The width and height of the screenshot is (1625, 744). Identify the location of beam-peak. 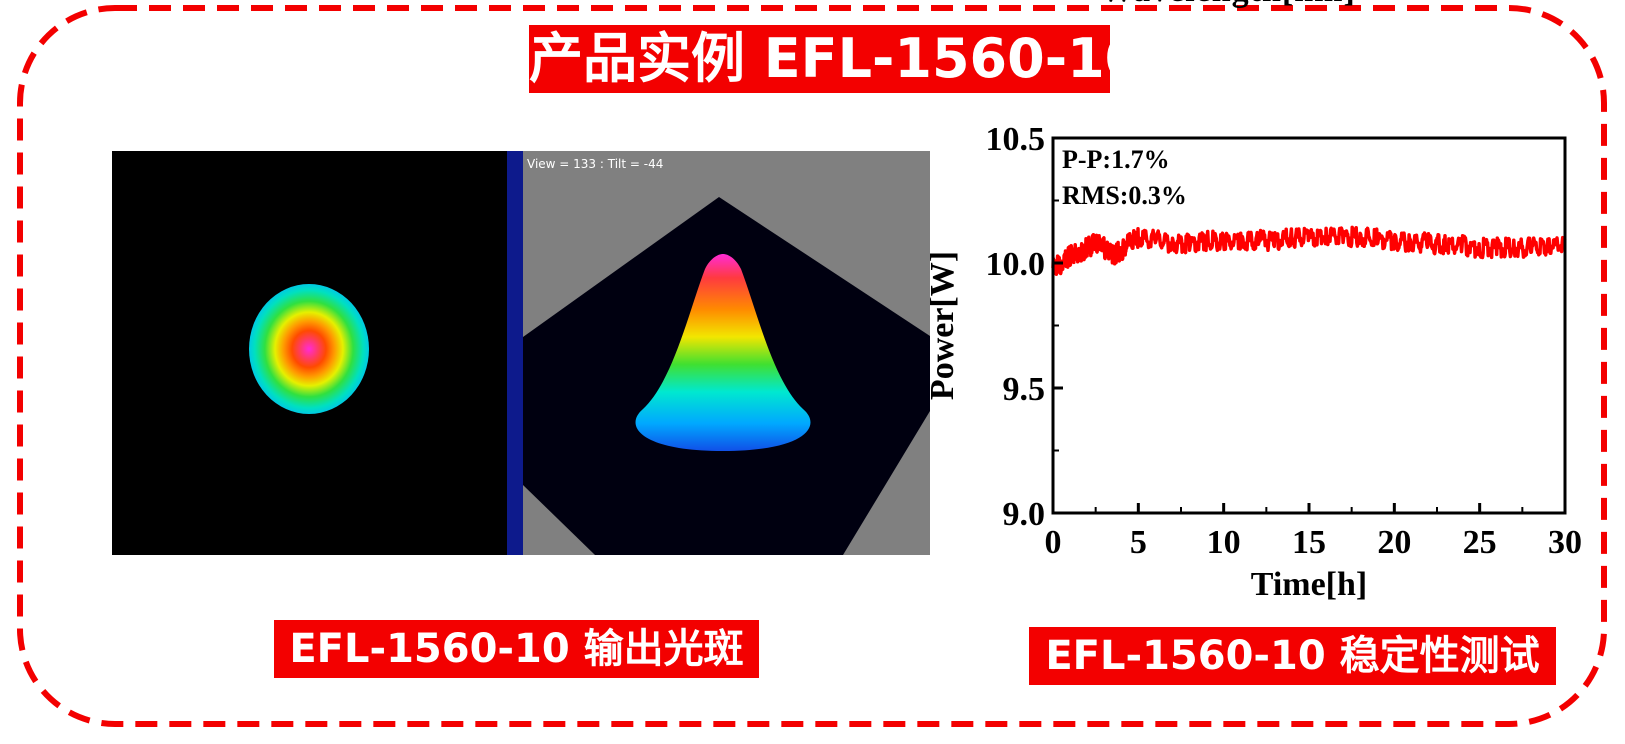
(723, 352).